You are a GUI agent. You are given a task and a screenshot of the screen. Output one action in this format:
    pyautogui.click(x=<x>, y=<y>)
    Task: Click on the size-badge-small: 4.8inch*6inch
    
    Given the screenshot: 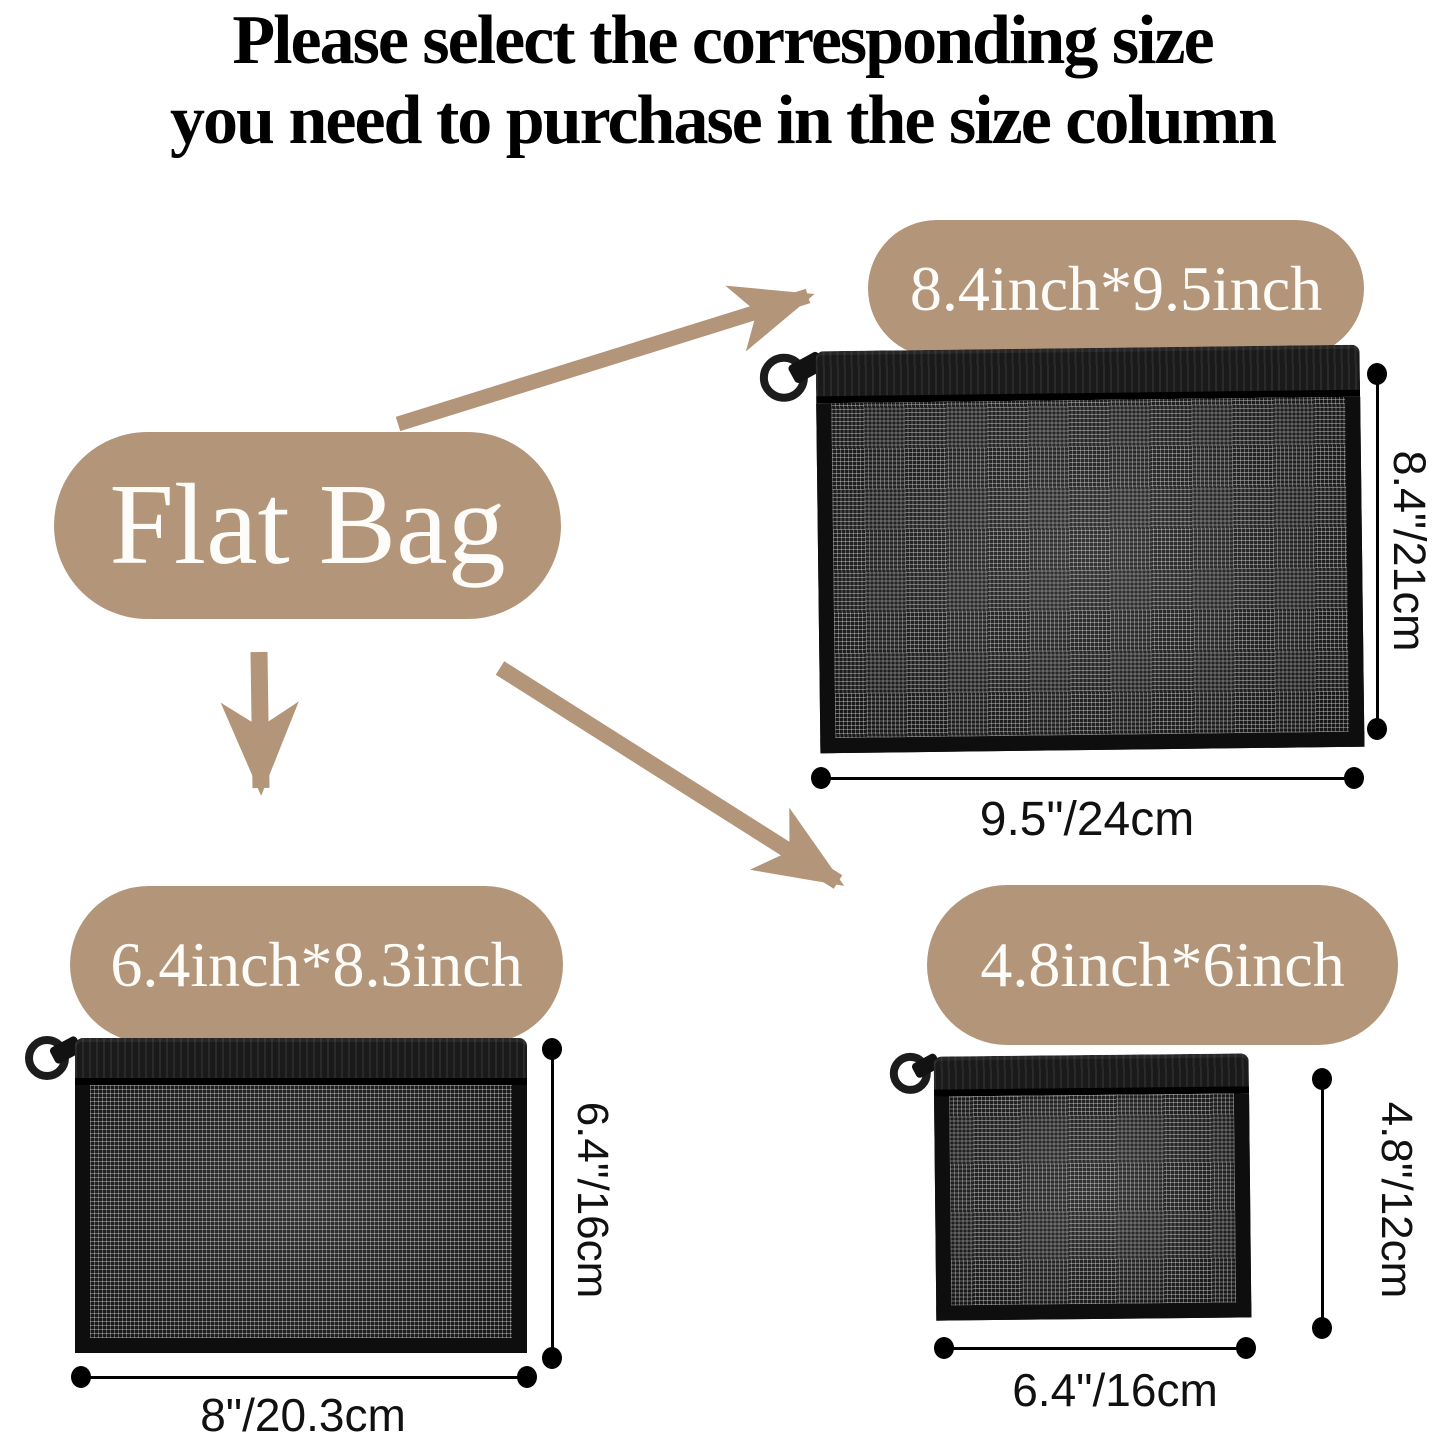 What is the action you would take?
    pyautogui.click(x=1162, y=965)
    